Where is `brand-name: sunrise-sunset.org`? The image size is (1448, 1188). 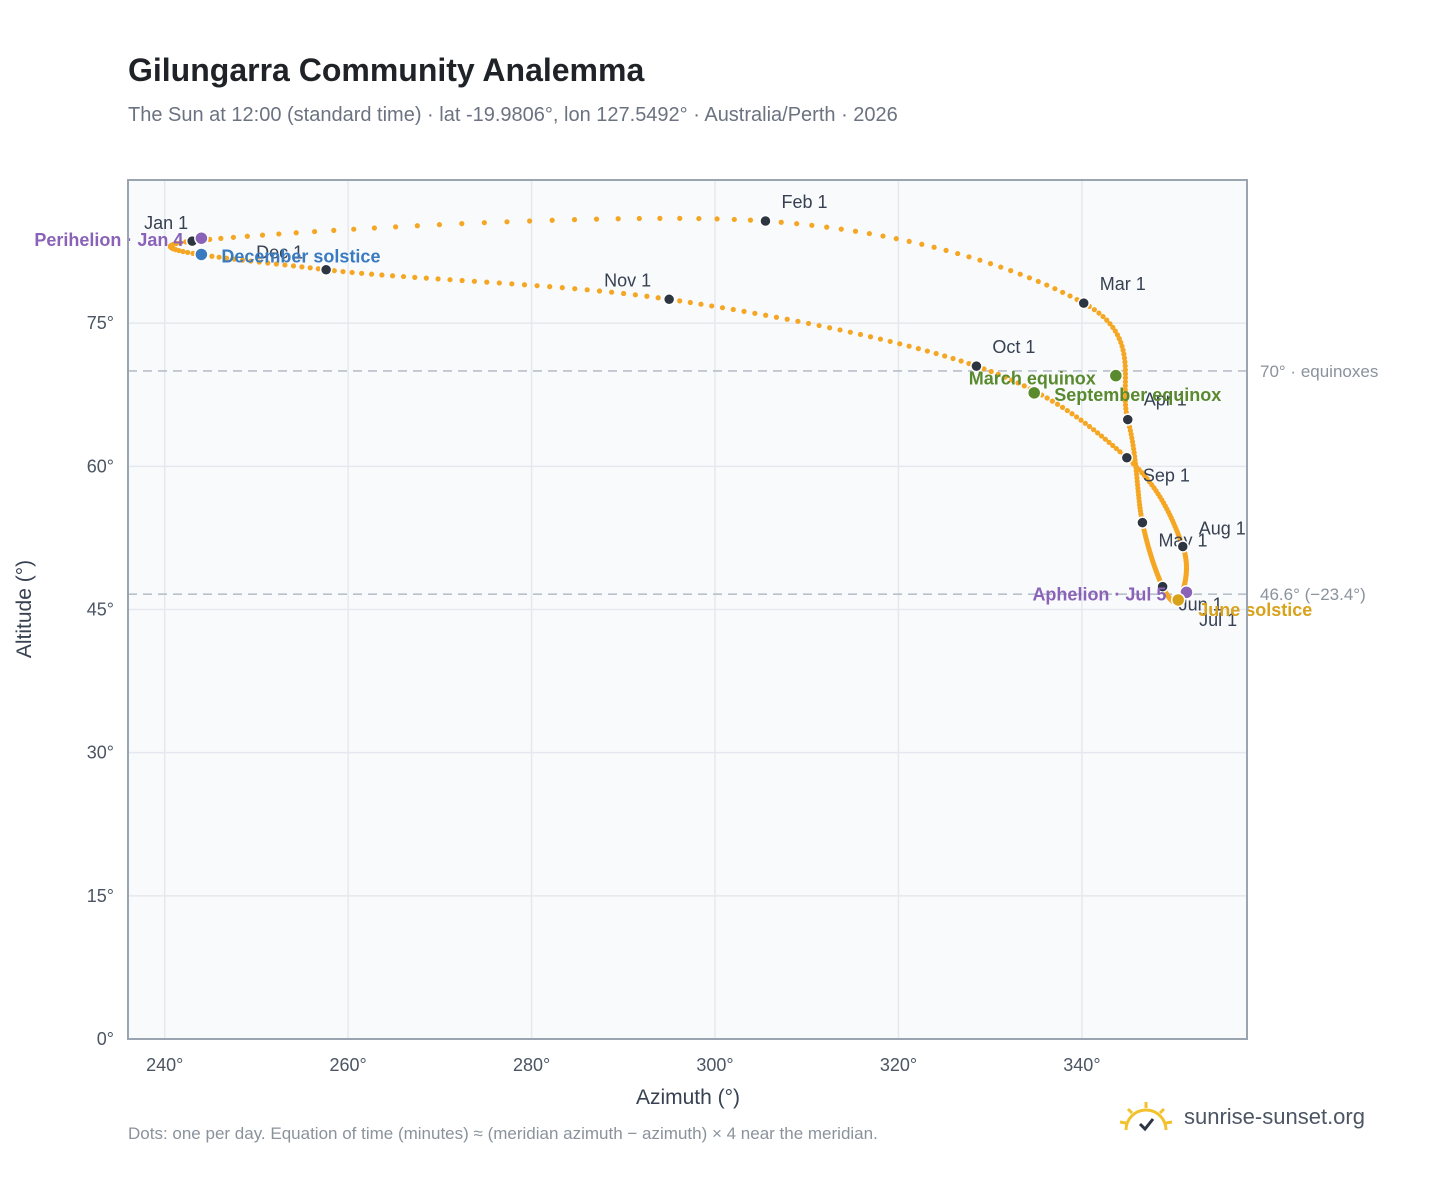
brand-name: sunrise-sunset.org is located at coordinates (1274, 1116).